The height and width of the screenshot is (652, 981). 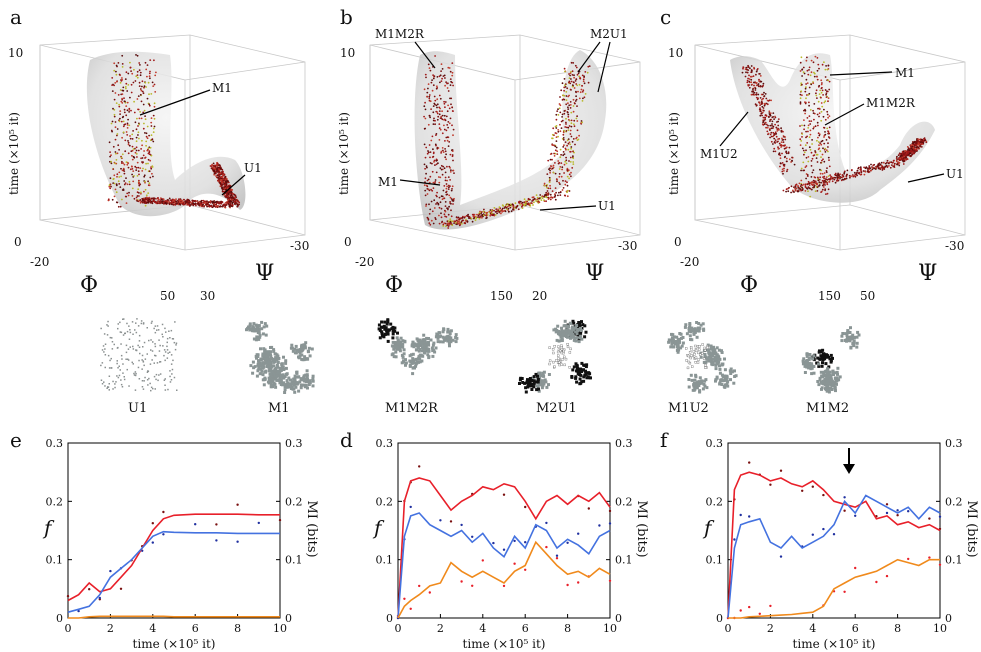 What do you see at coordinates (425, 55) in the screenshot?
I see `callout-line-m1m2r-b` at bounding box center [425, 55].